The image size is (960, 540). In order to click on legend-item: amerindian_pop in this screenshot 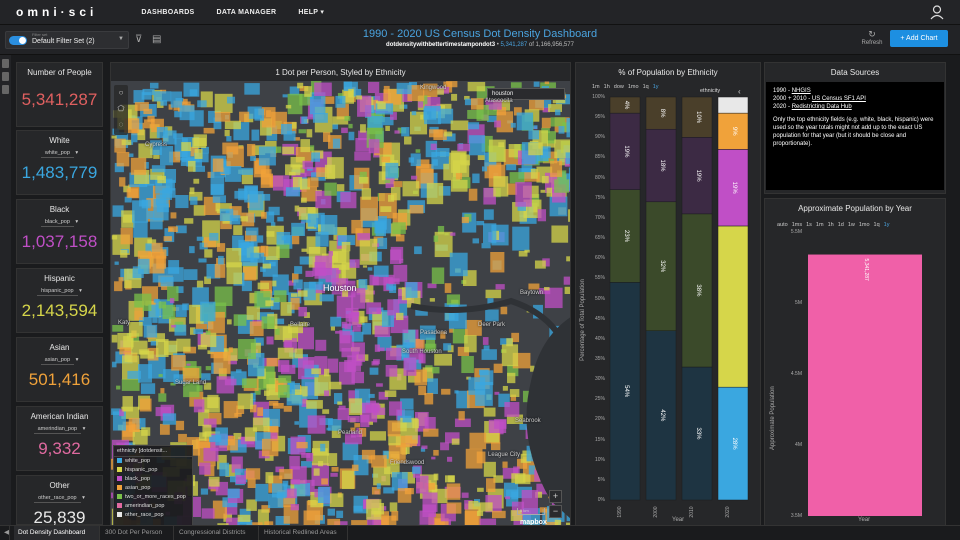, I will do `click(153, 506)`.